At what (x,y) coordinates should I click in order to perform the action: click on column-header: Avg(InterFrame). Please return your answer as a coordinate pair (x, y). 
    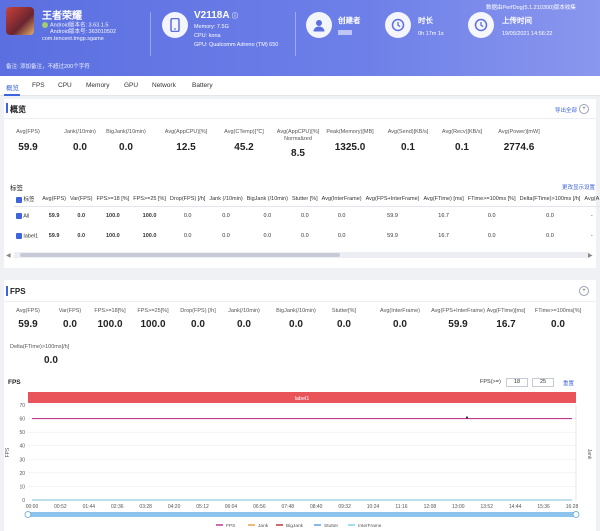
    Looking at the image, I should click on (341, 200).